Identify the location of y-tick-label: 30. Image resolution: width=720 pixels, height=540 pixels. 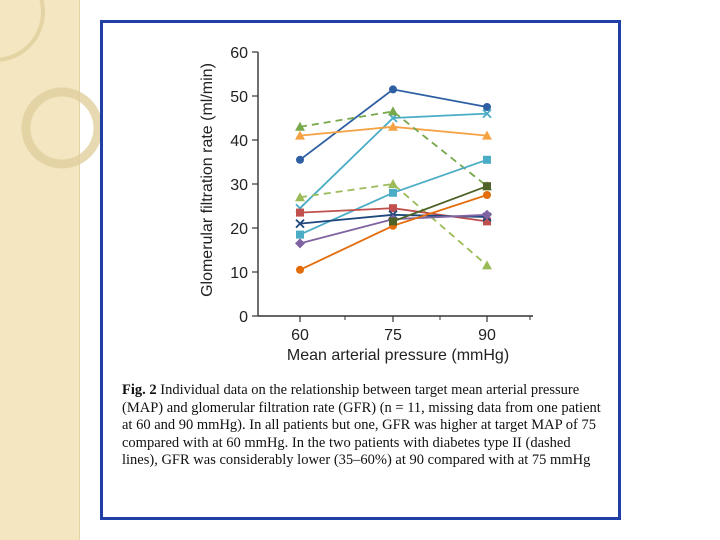
(239, 185).